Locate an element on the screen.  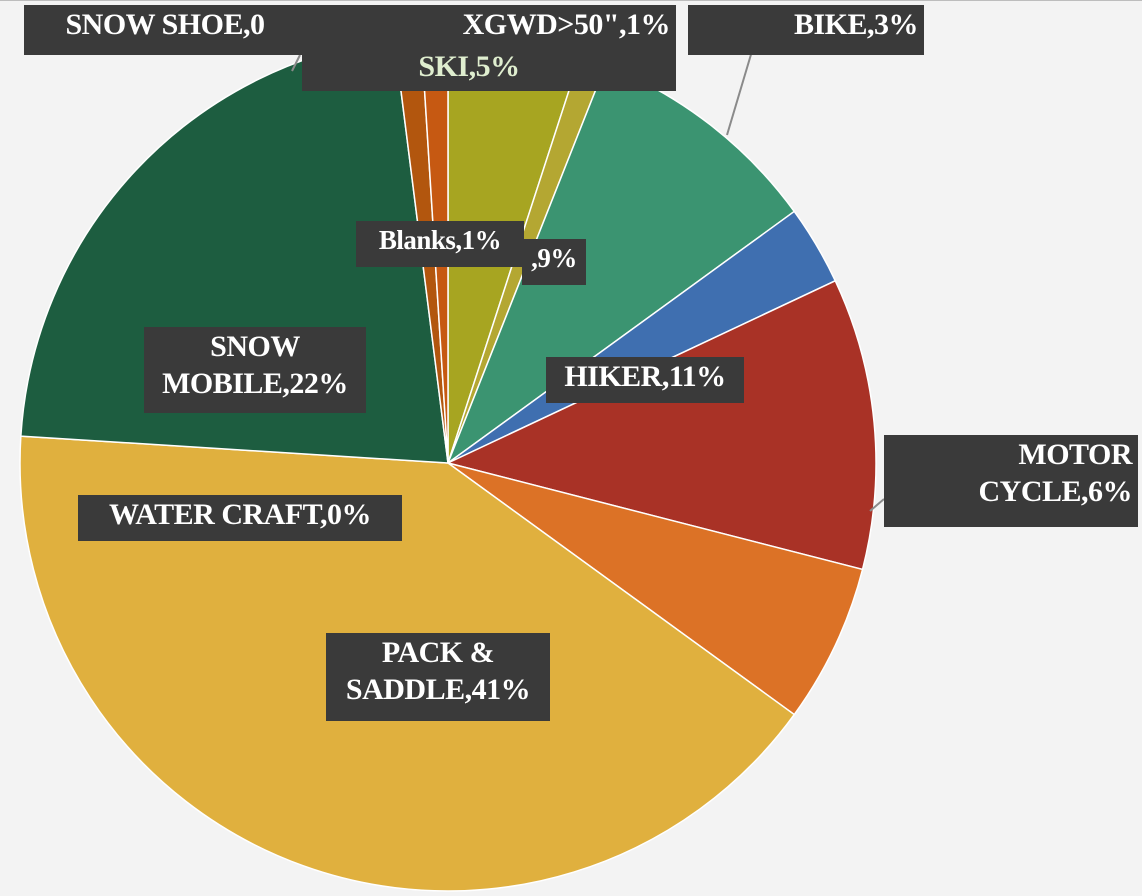
label-ski: SKI,5% is located at coordinates (469, 66).